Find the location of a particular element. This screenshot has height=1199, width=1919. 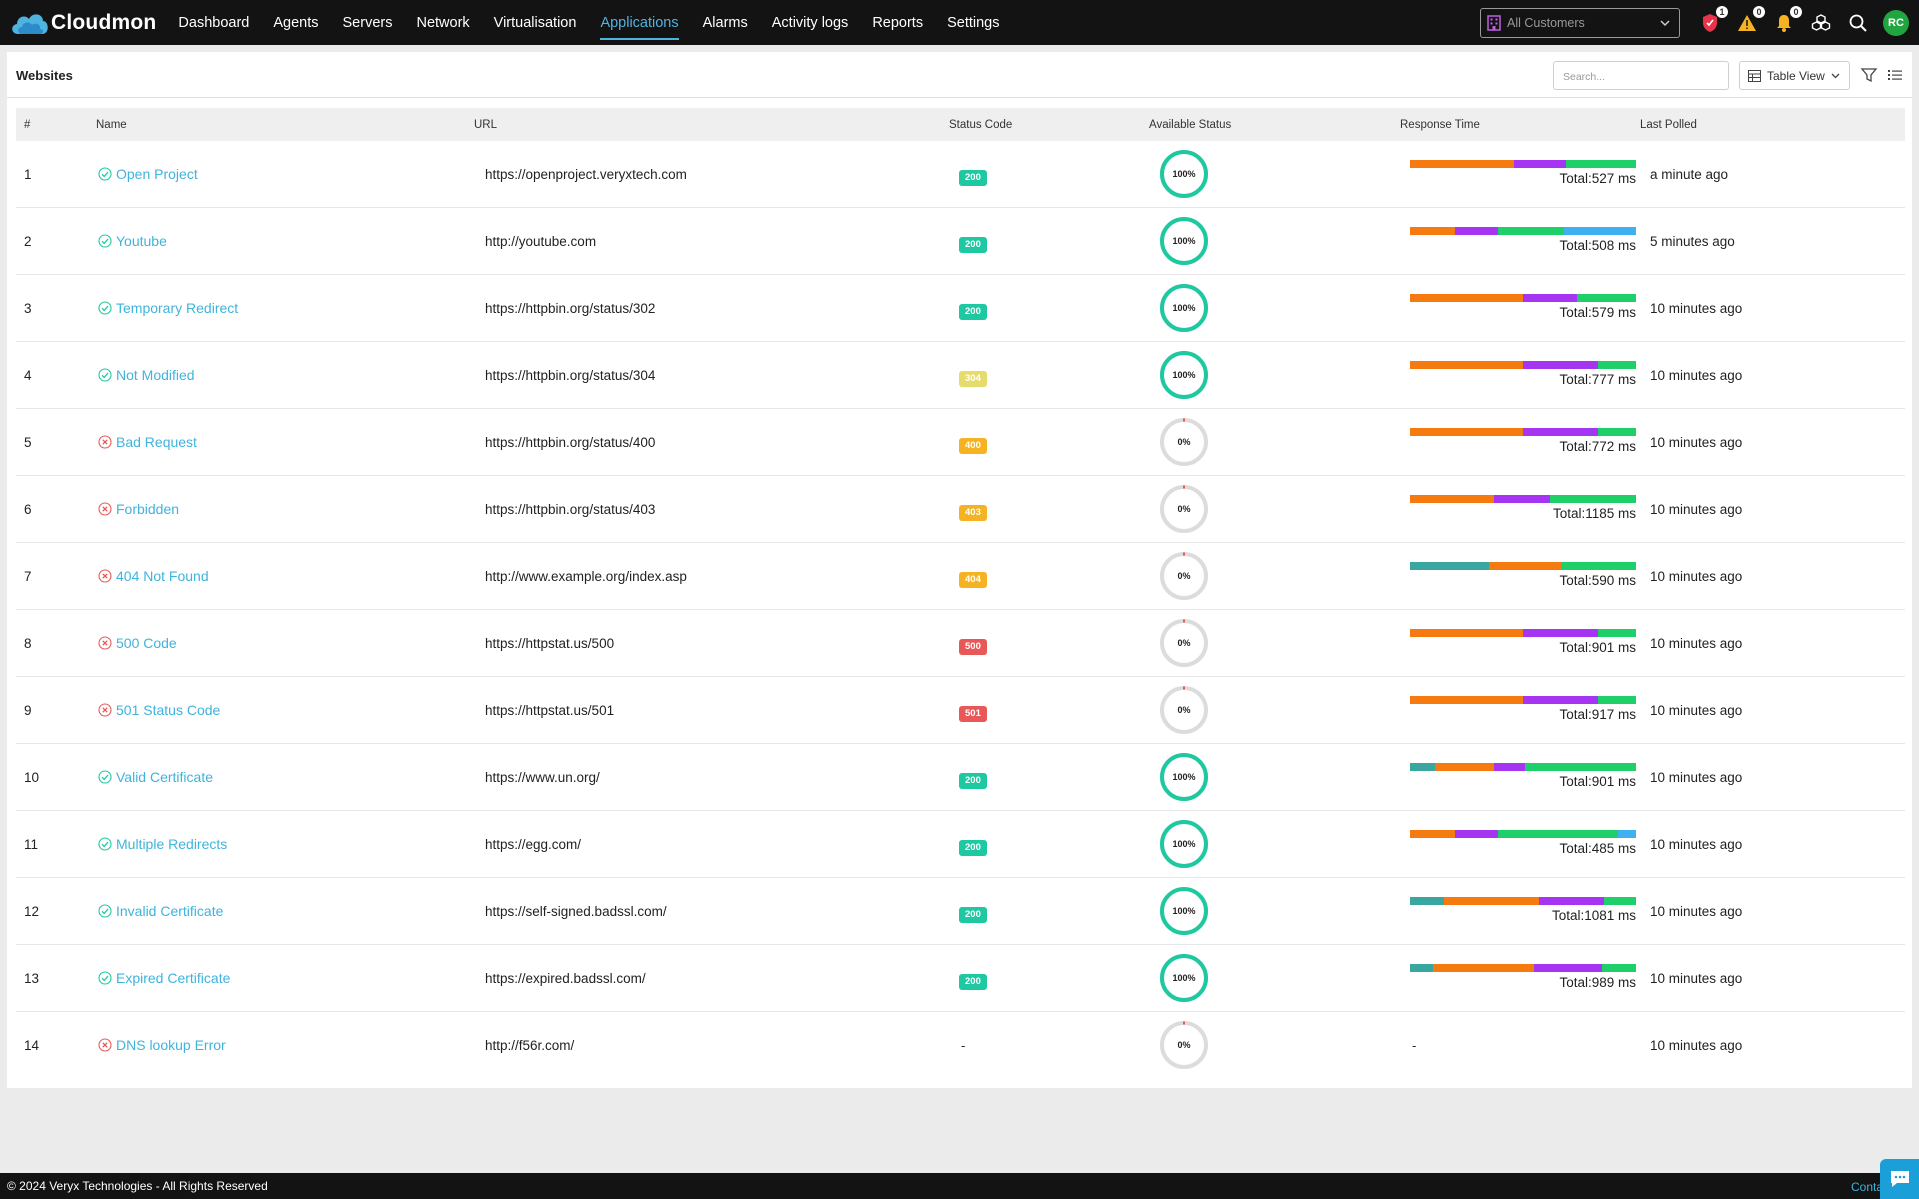

nav-network: Network is located at coordinates (443, 22).